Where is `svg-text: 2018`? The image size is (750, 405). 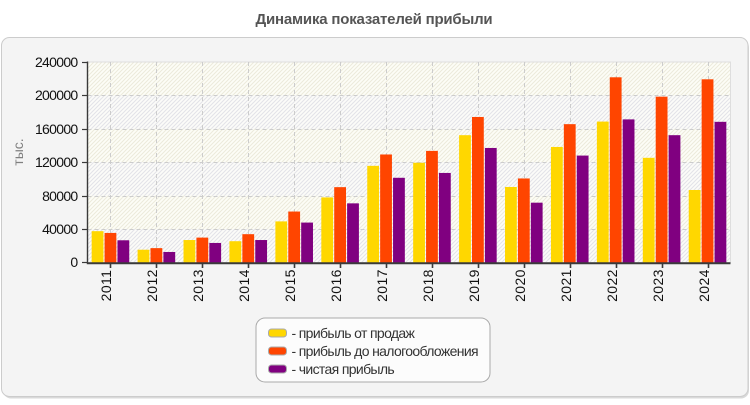
svg-text: 2018 is located at coordinates (428, 285).